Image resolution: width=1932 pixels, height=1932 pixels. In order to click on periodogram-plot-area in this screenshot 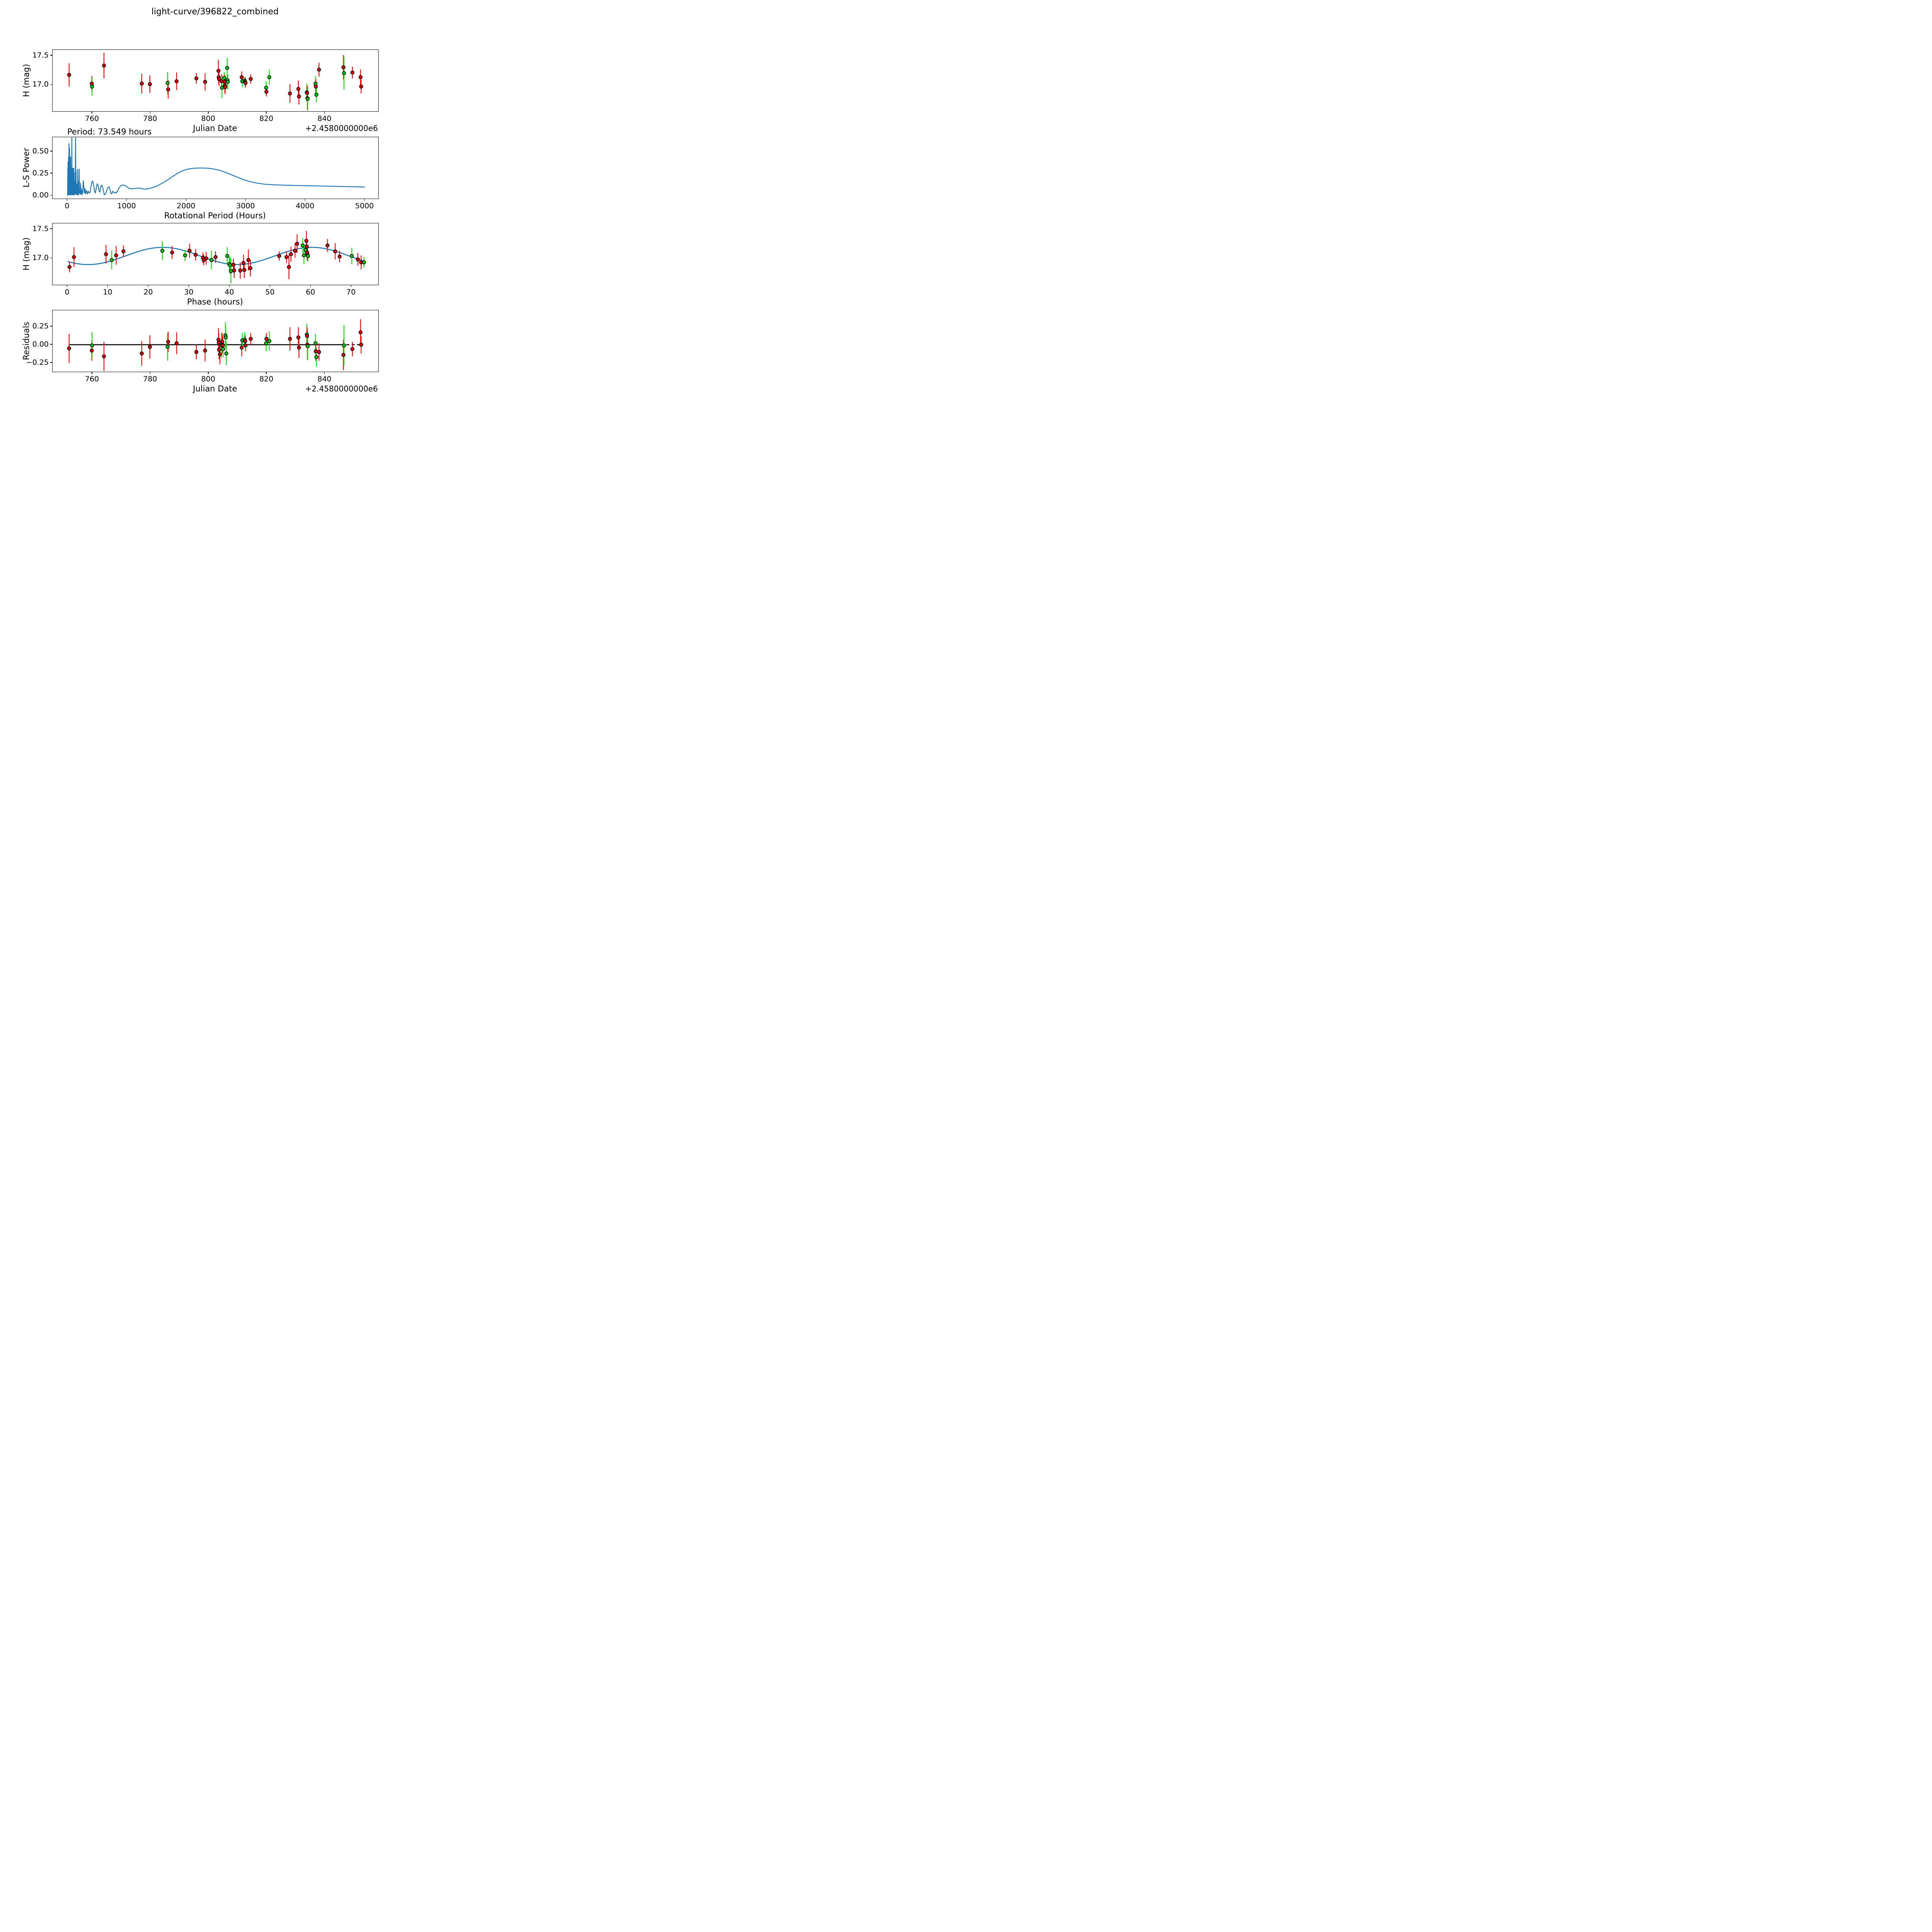, I will do `click(216, 167)`.